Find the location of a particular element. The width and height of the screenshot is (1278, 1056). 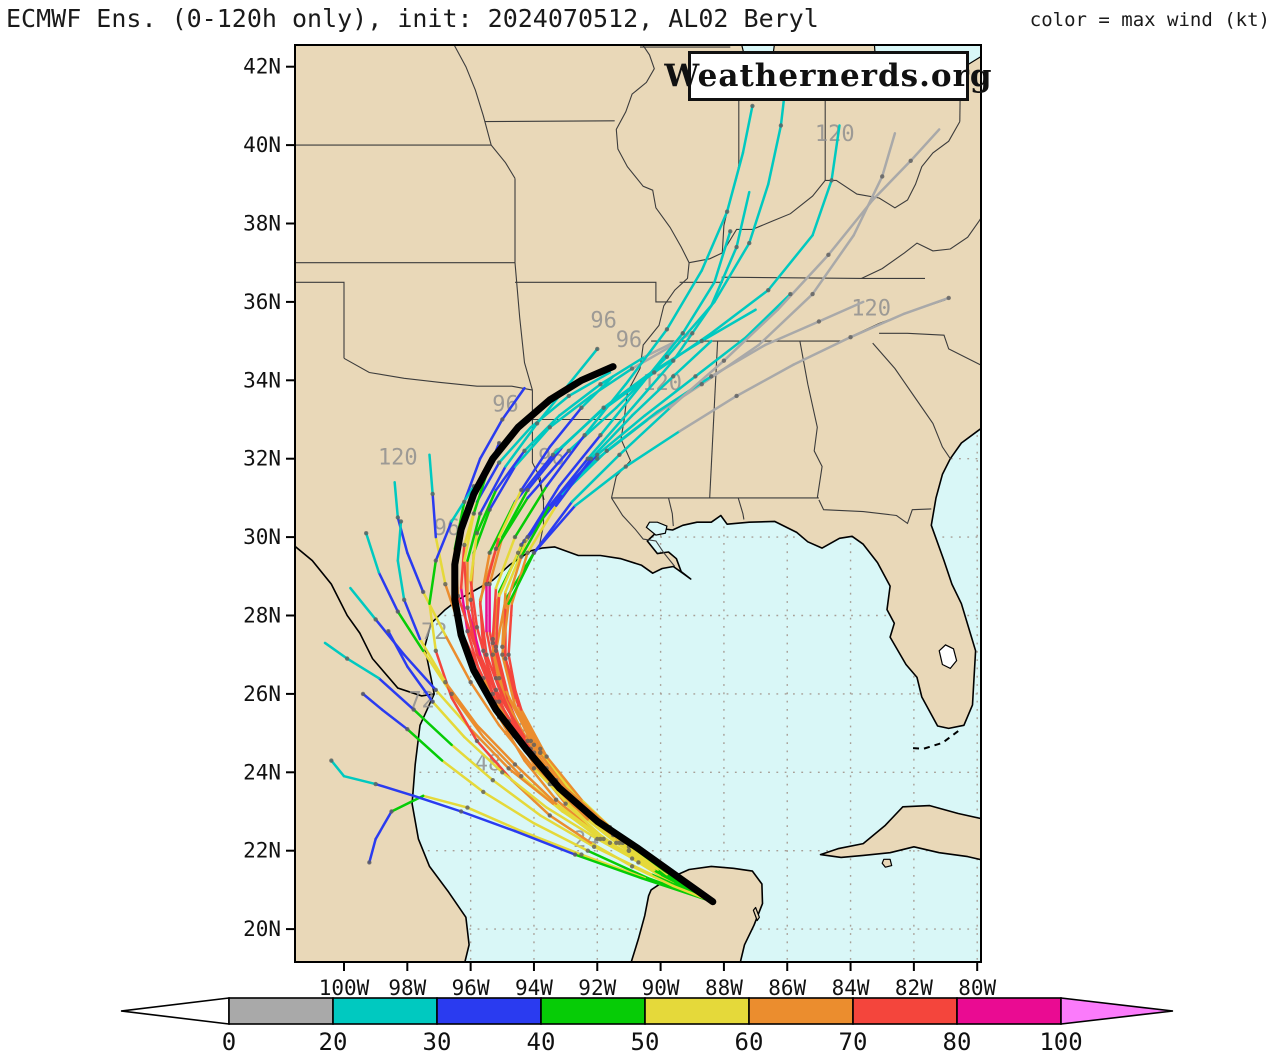

lon-tick-label: 96W is located at coordinates (471, 988).